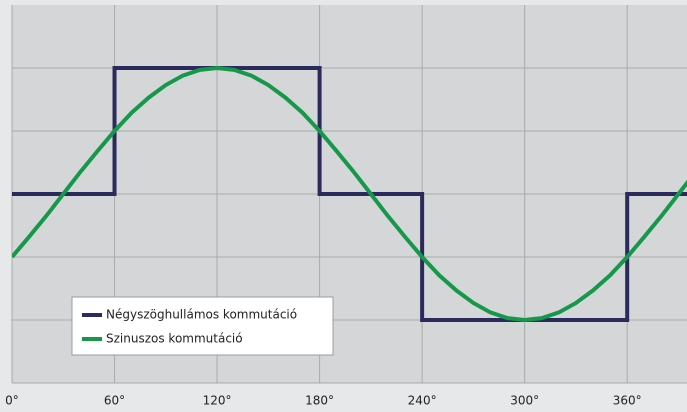 This screenshot has width=687, height=412. I want to click on x-tick-label: 0°, so click(12, 401).